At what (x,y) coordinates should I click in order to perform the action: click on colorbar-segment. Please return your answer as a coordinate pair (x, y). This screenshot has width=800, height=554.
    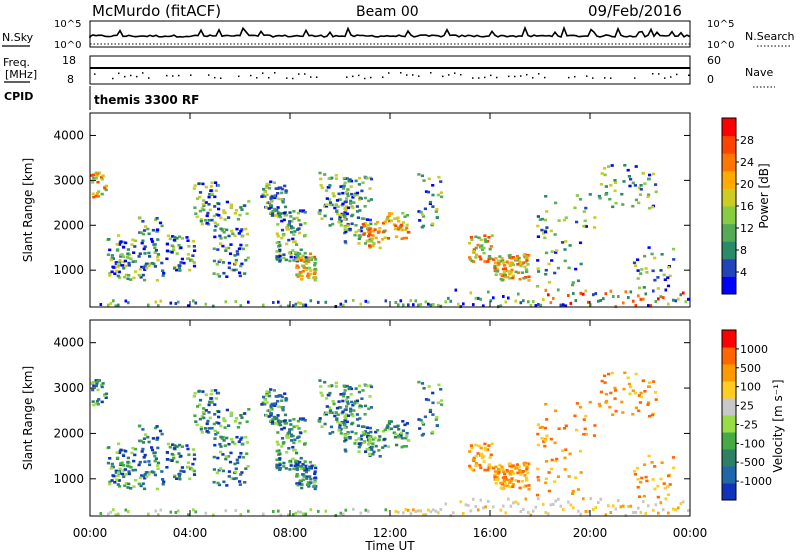
    Looking at the image, I should click on (729, 373).